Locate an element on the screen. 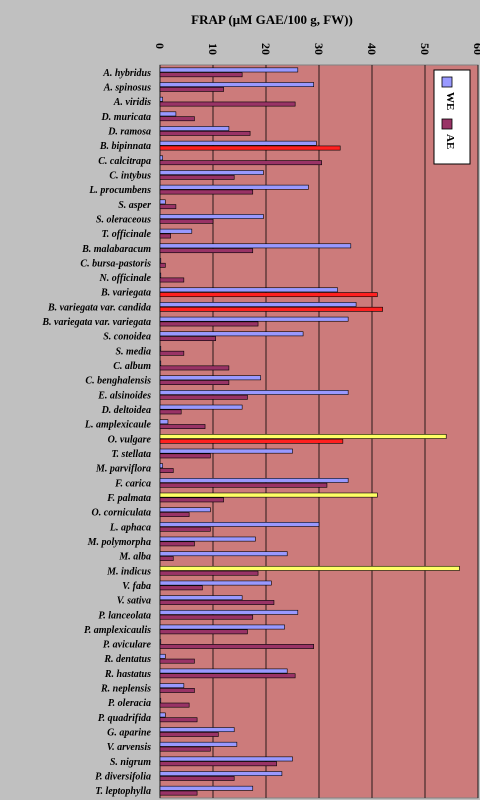  category-label: S. conoidea is located at coordinates (127, 337).